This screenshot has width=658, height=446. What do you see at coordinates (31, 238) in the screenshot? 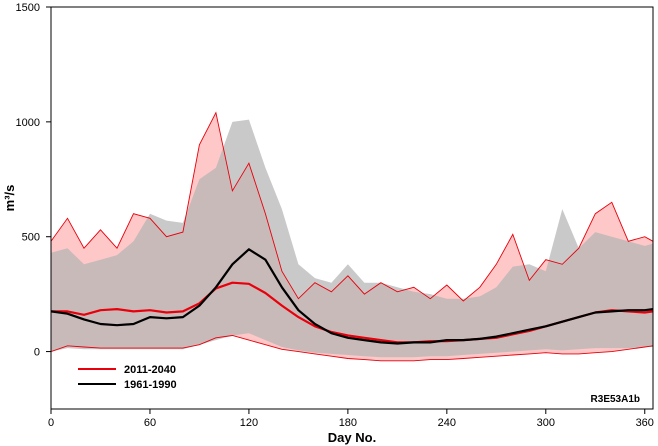
I see `y-tick-label-500: 500` at bounding box center [31, 238].